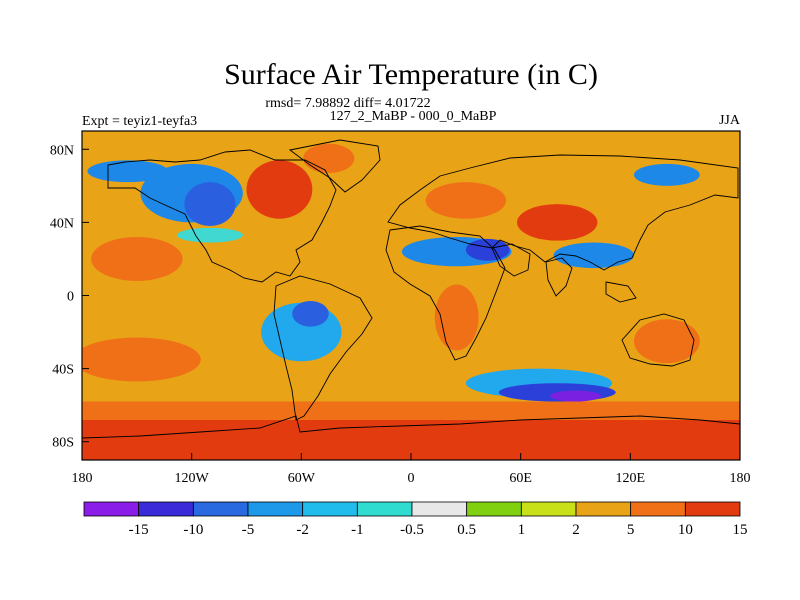 This screenshot has width=800, height=600. Describe the element at coordinates (487, 249) in the screenshot. I see `region-arabia-core` at that location.